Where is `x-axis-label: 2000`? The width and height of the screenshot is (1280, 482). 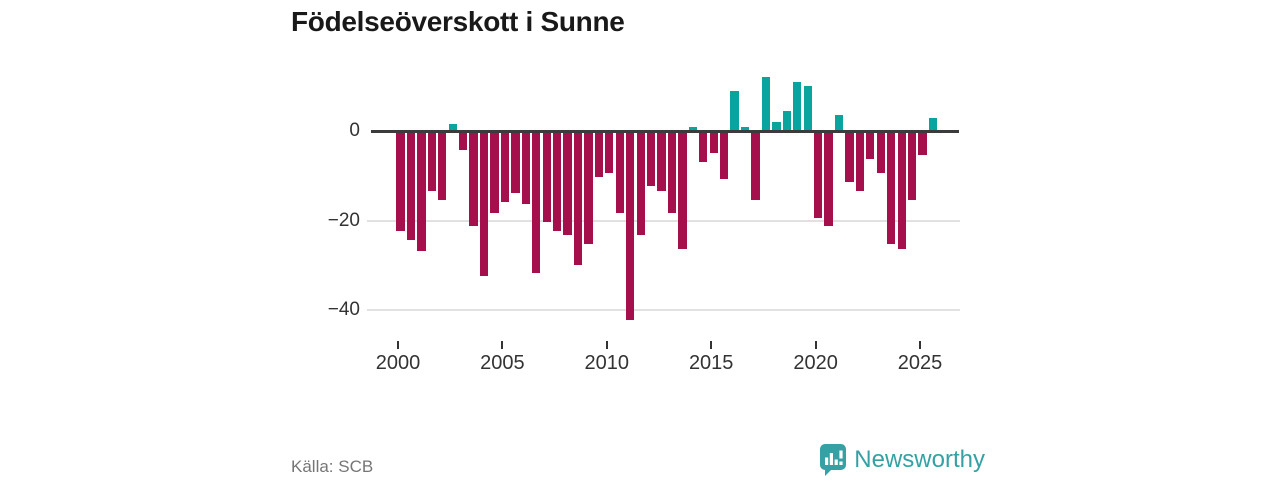 x-axis-label: 2000 is located at coordinates (398, 363).